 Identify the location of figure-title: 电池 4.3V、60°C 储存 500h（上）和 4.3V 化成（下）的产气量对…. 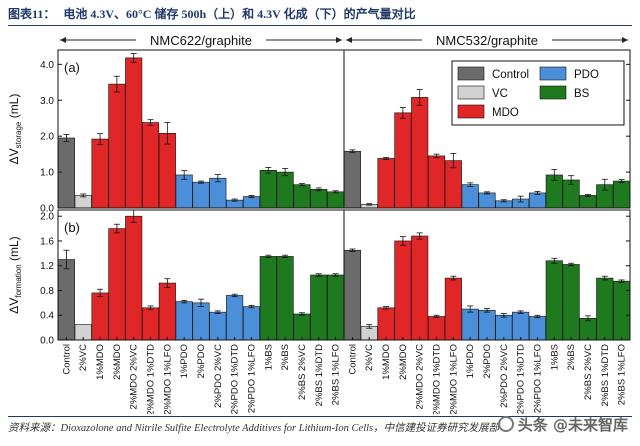
(239, 14).